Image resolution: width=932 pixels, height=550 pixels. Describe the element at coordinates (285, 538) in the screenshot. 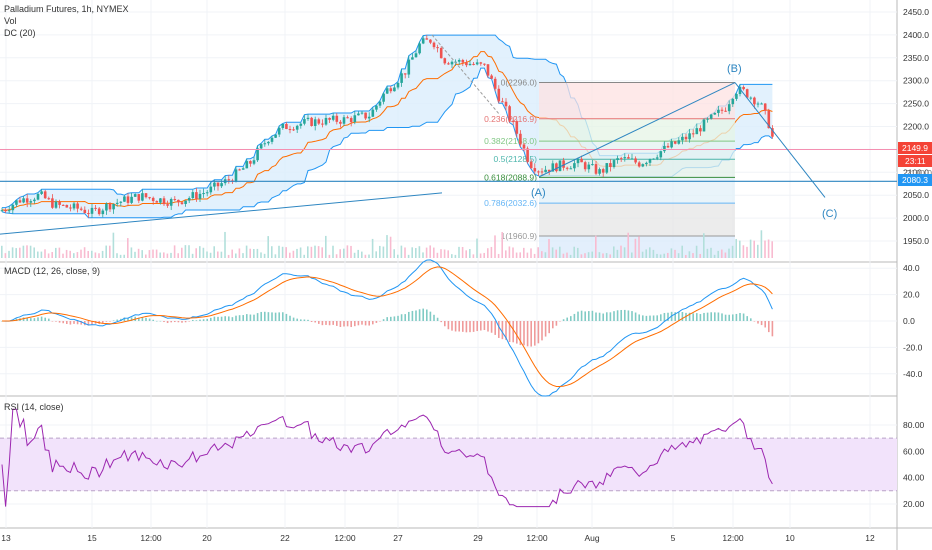

I see `x-tick-4: 22` at that location.